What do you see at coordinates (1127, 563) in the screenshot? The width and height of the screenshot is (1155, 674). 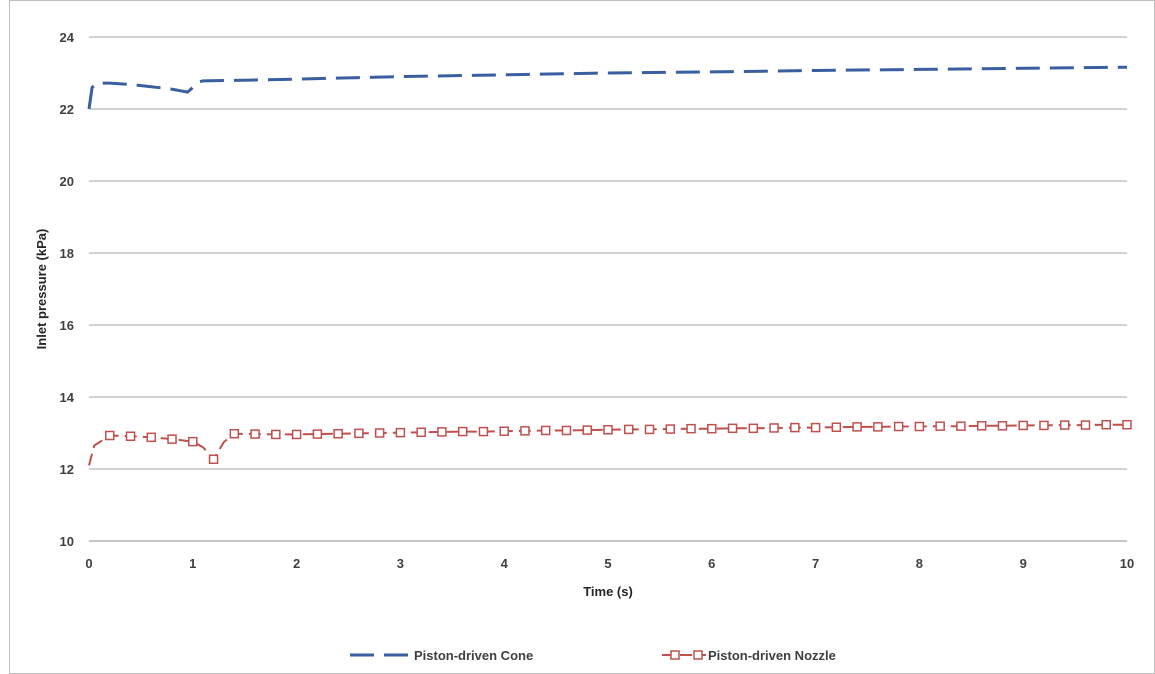 I see `x-tick-label: 10` at bounding box center [1127, 563].